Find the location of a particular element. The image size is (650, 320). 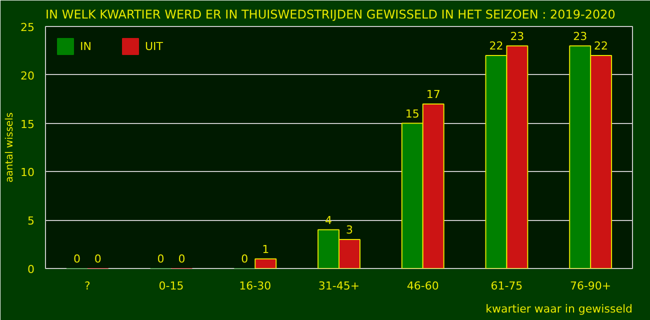

data-label: 15 is located at coordinates (412, 113).